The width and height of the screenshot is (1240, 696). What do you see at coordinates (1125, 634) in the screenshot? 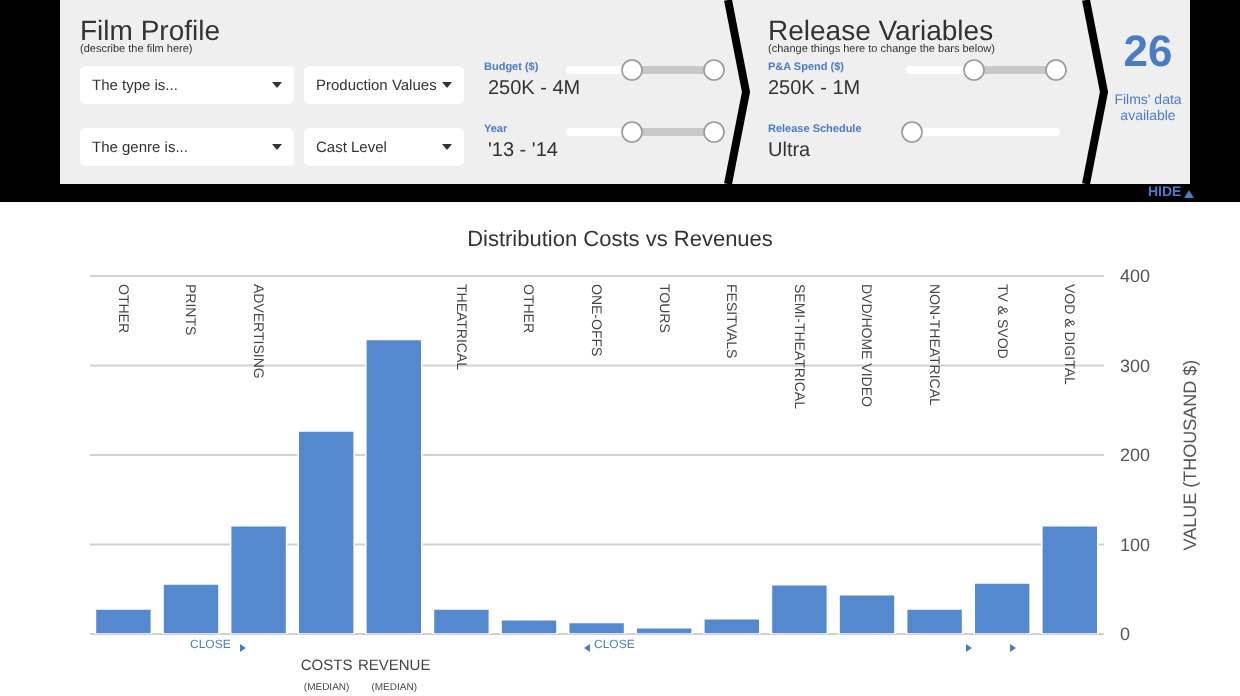
I see `y-tick-label: 0` at bounding box center [1125, 634].